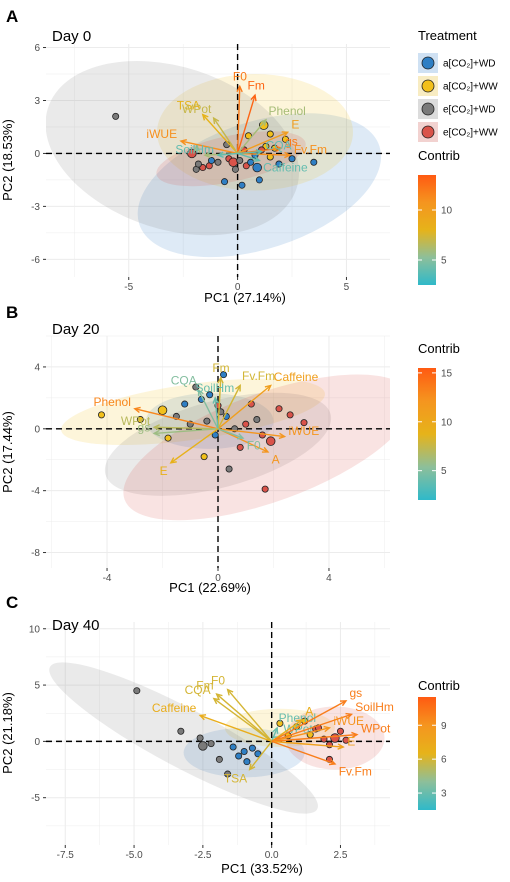 The image size is (510, 882). Describe the element at coordinates (37, 742) in the screenshot. I see `y-tick-label: 0` at that location.